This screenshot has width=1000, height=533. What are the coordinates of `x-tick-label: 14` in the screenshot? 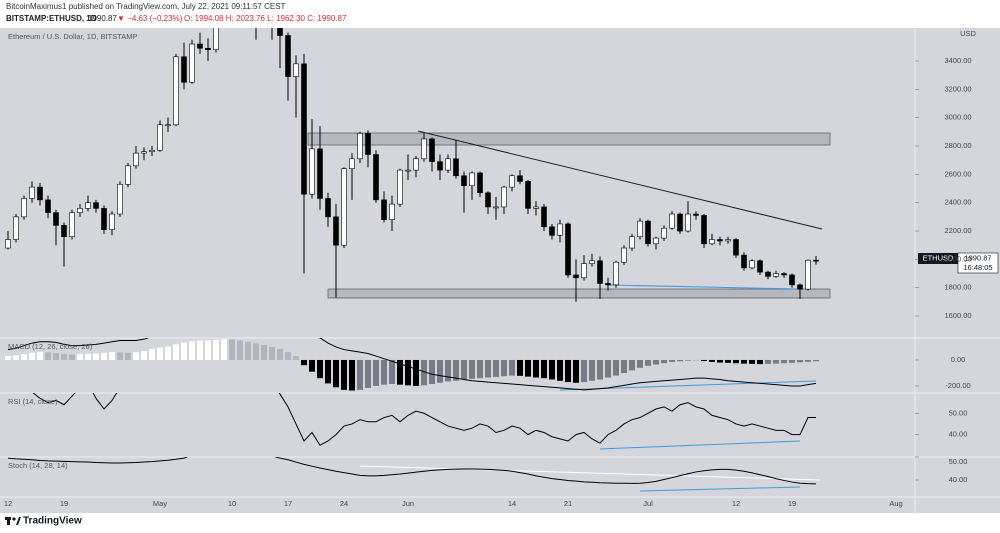 It's located at (512, 503).